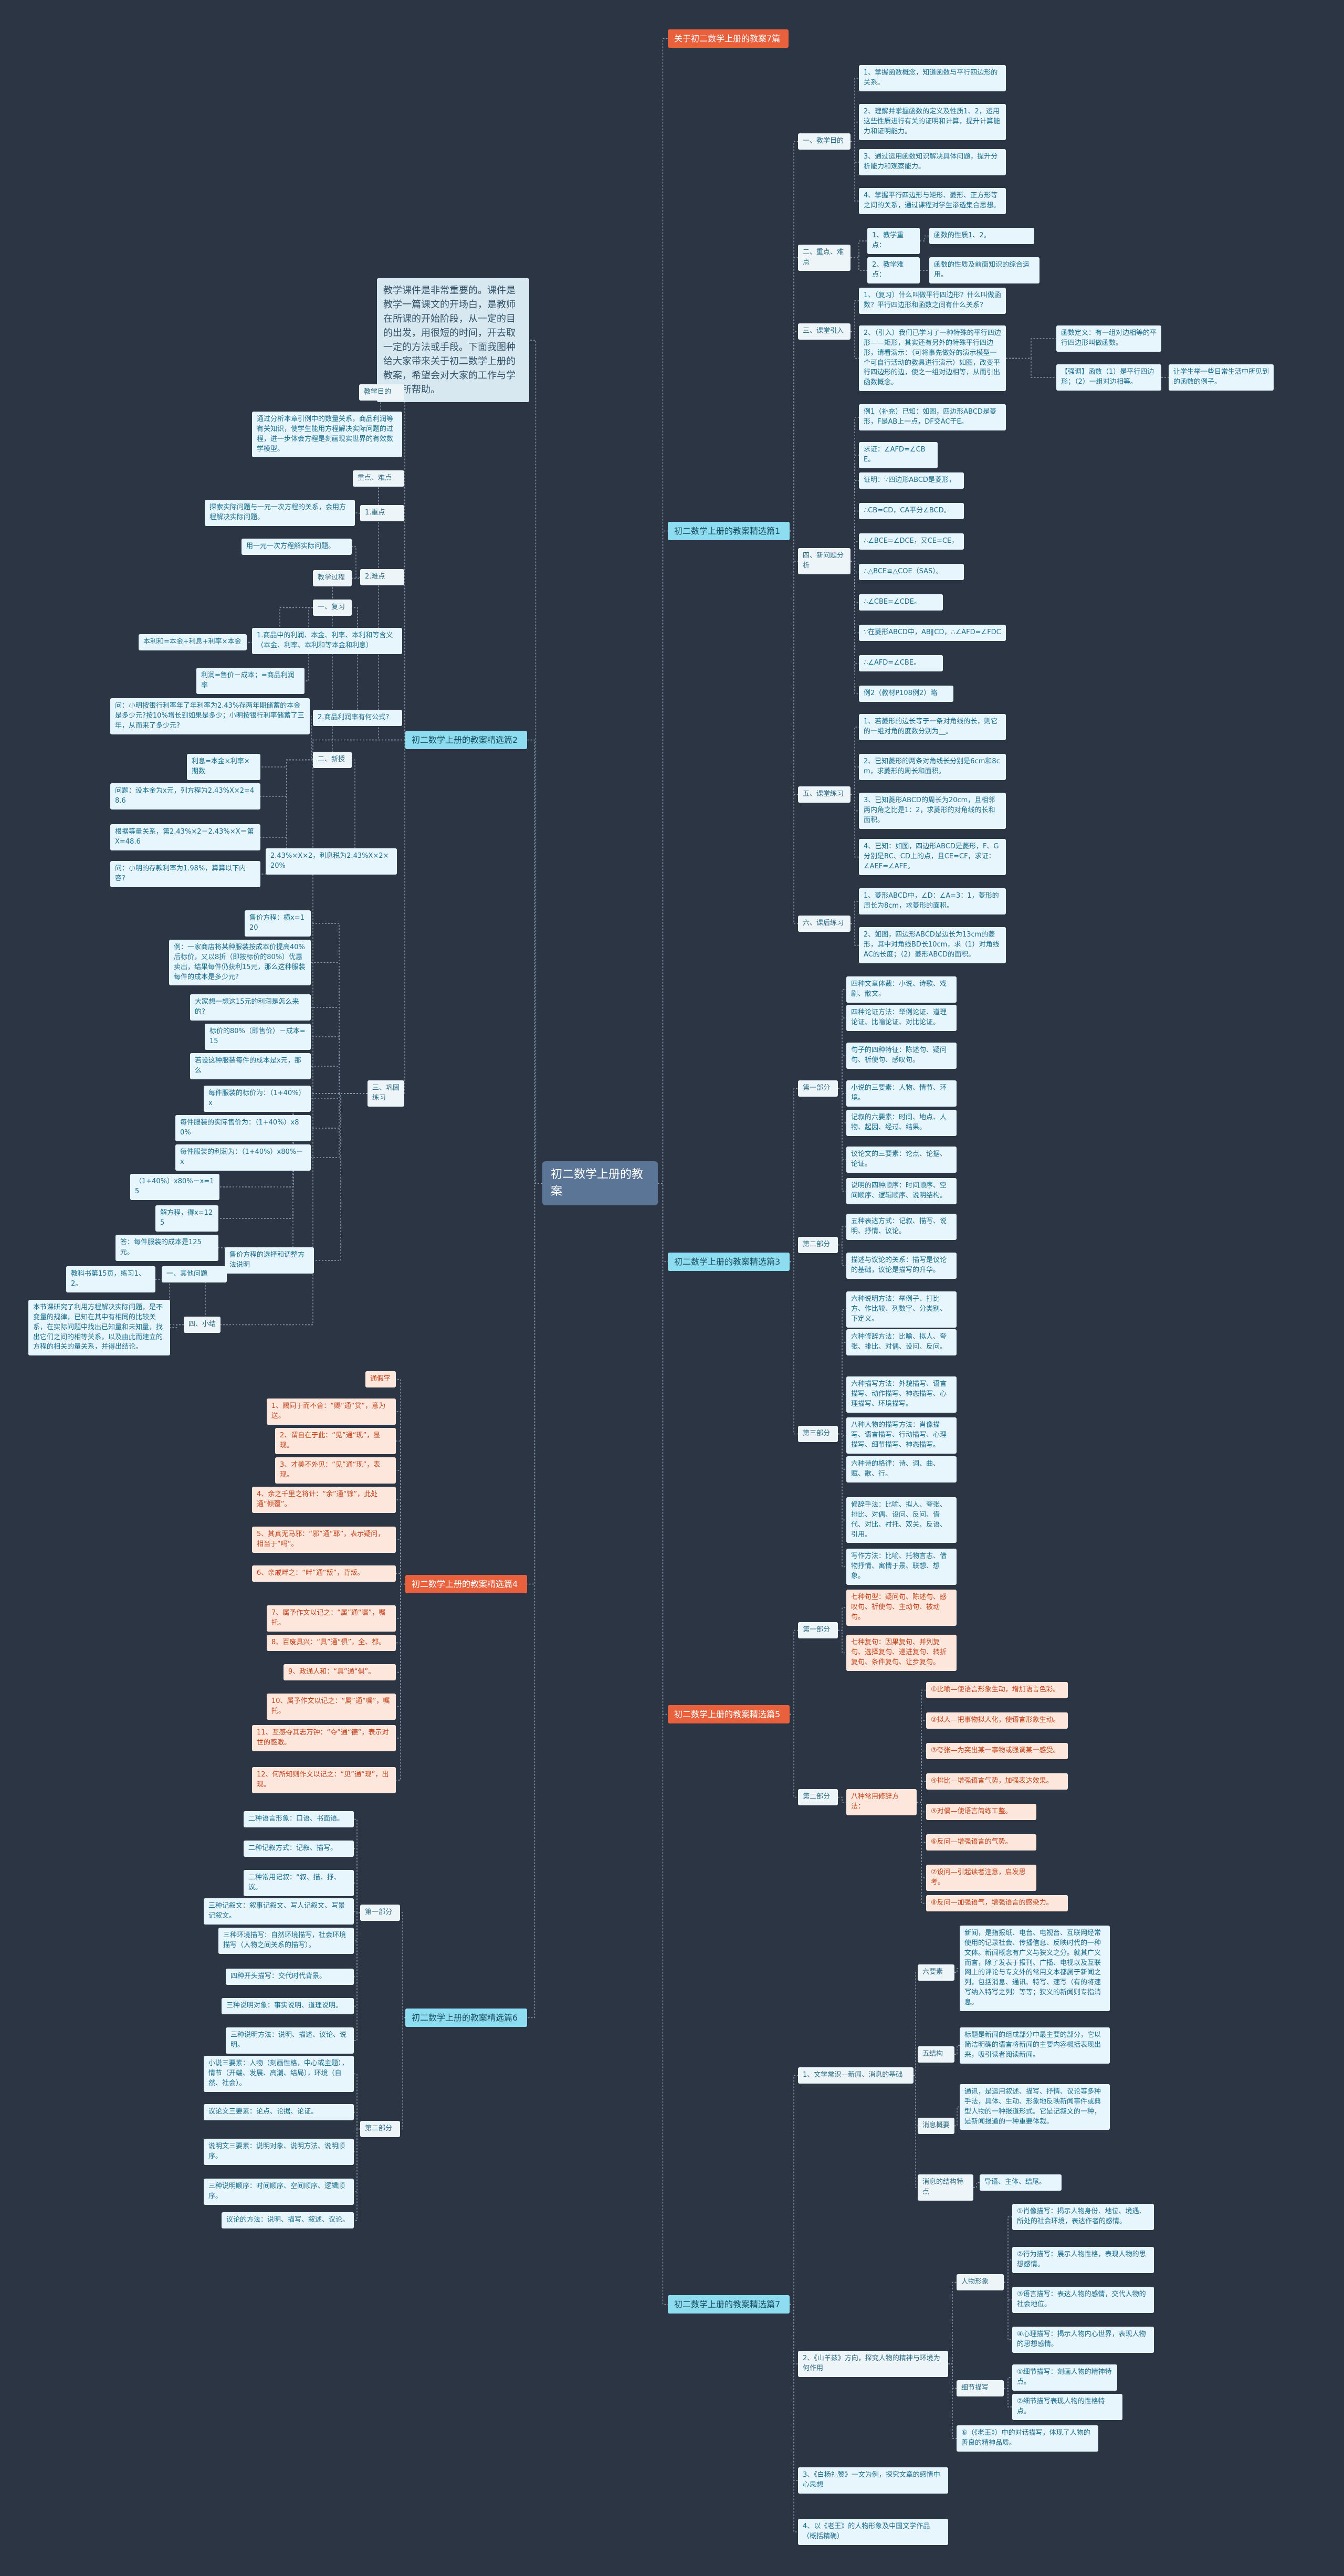 This screenshot has width=1344, height=2576. Describe the element at coordinates (728, 39) in the screenshot. I see `branch-overview: 关于初二数学上册的教案7篇` at that location.